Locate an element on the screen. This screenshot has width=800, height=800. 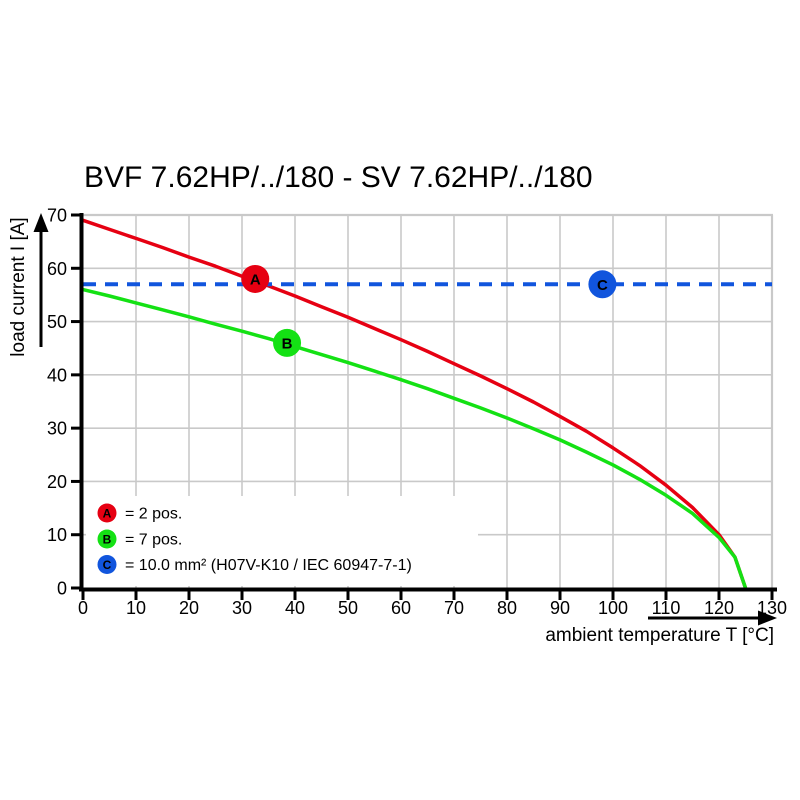
legend-badge-b-letter: B is located at coordinates (107, 540).